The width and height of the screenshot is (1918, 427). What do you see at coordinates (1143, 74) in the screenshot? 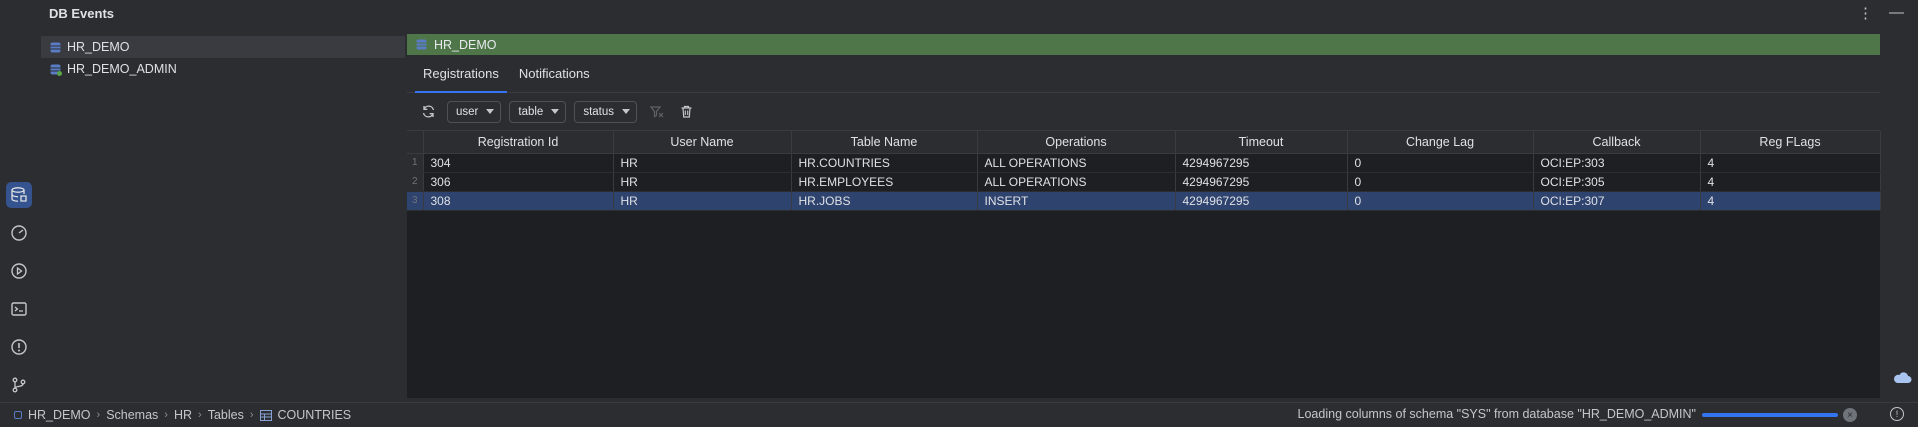
I see `tab-bar: Registrations Notifications` at bounding box center [1143, 74].